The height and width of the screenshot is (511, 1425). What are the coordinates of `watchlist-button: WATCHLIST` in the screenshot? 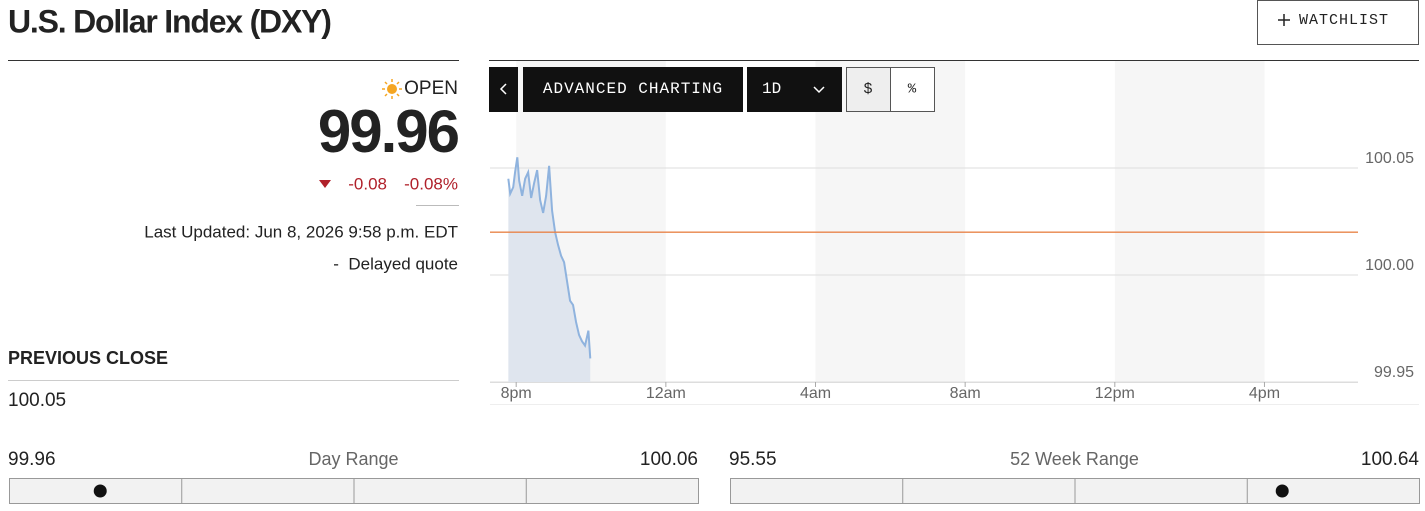 It's located at (1338, 22).